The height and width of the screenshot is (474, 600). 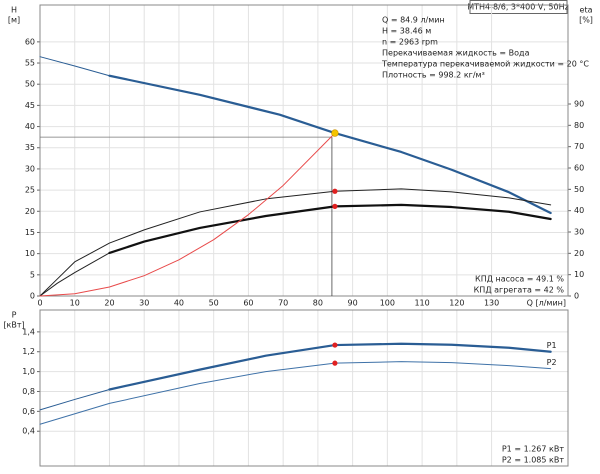 What do you see at coordinates (552, 345) in the screenshot?
I see `curve-label: P1` at bounding box center [552, 345].